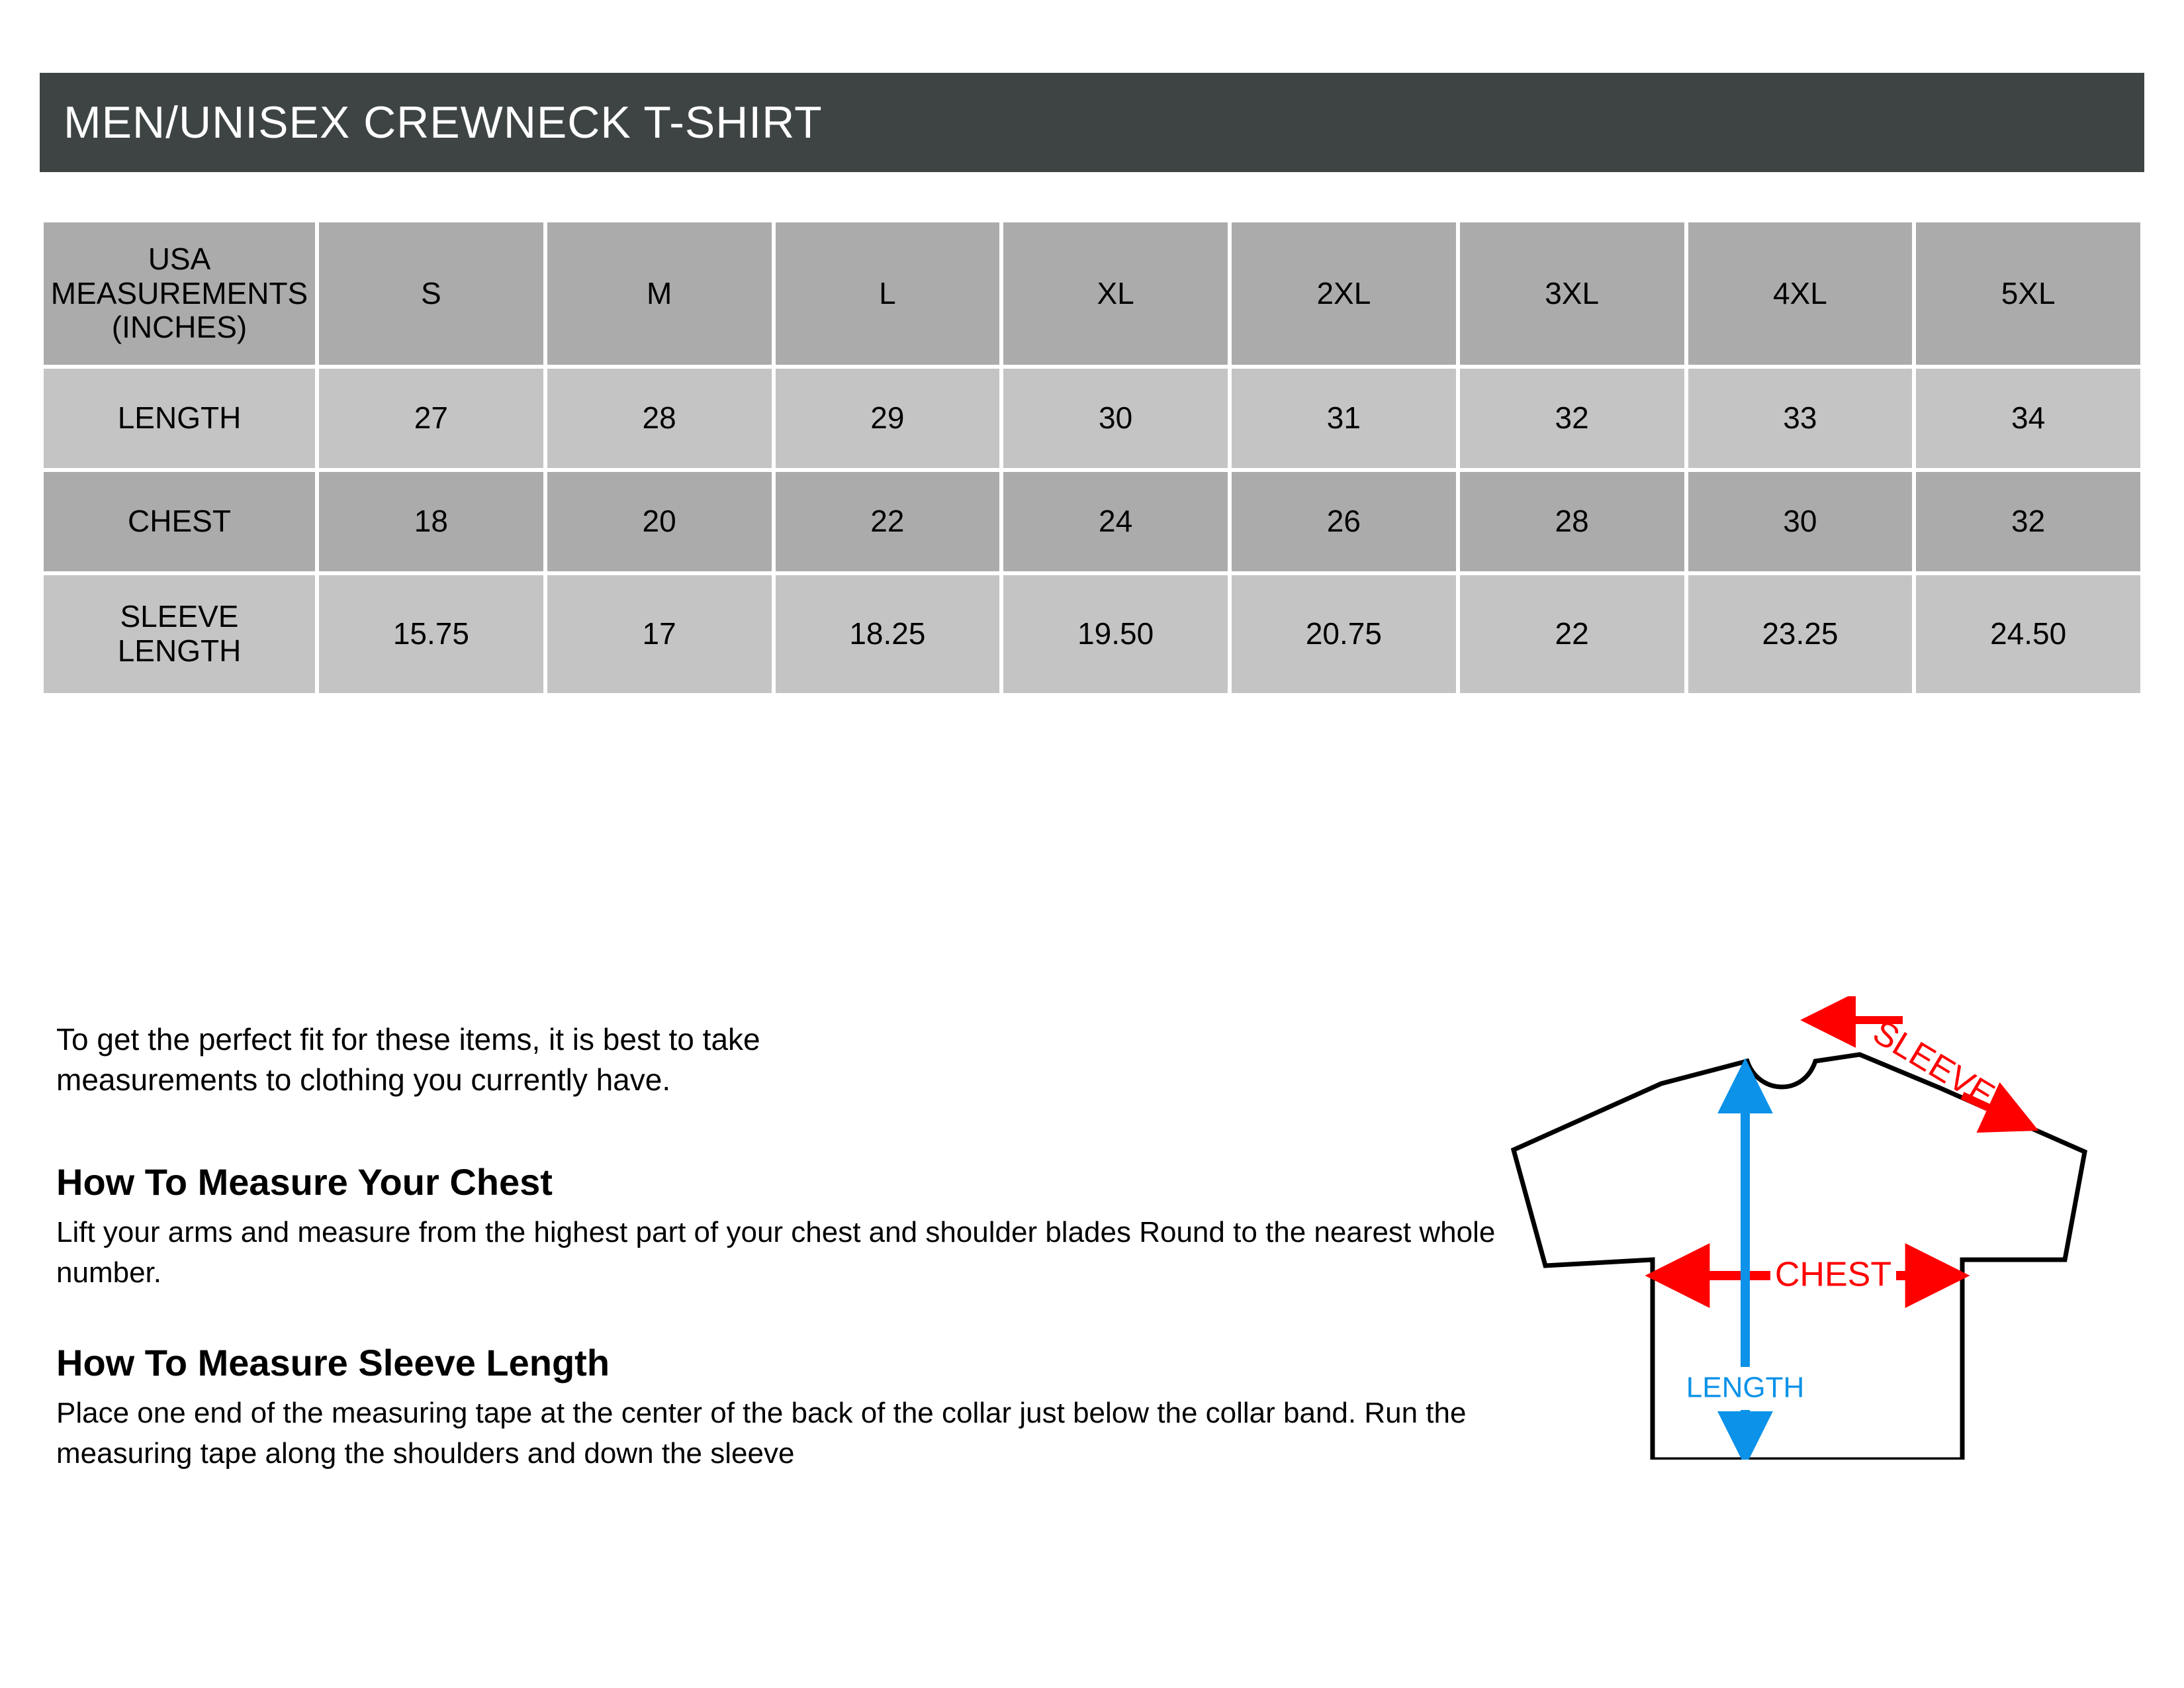 Image resolution: width=2184 pixels, height=1688 pixels. Describe the element at coordinates (659, 293) in the screenshot. I see `size-header-m: M` at that location.